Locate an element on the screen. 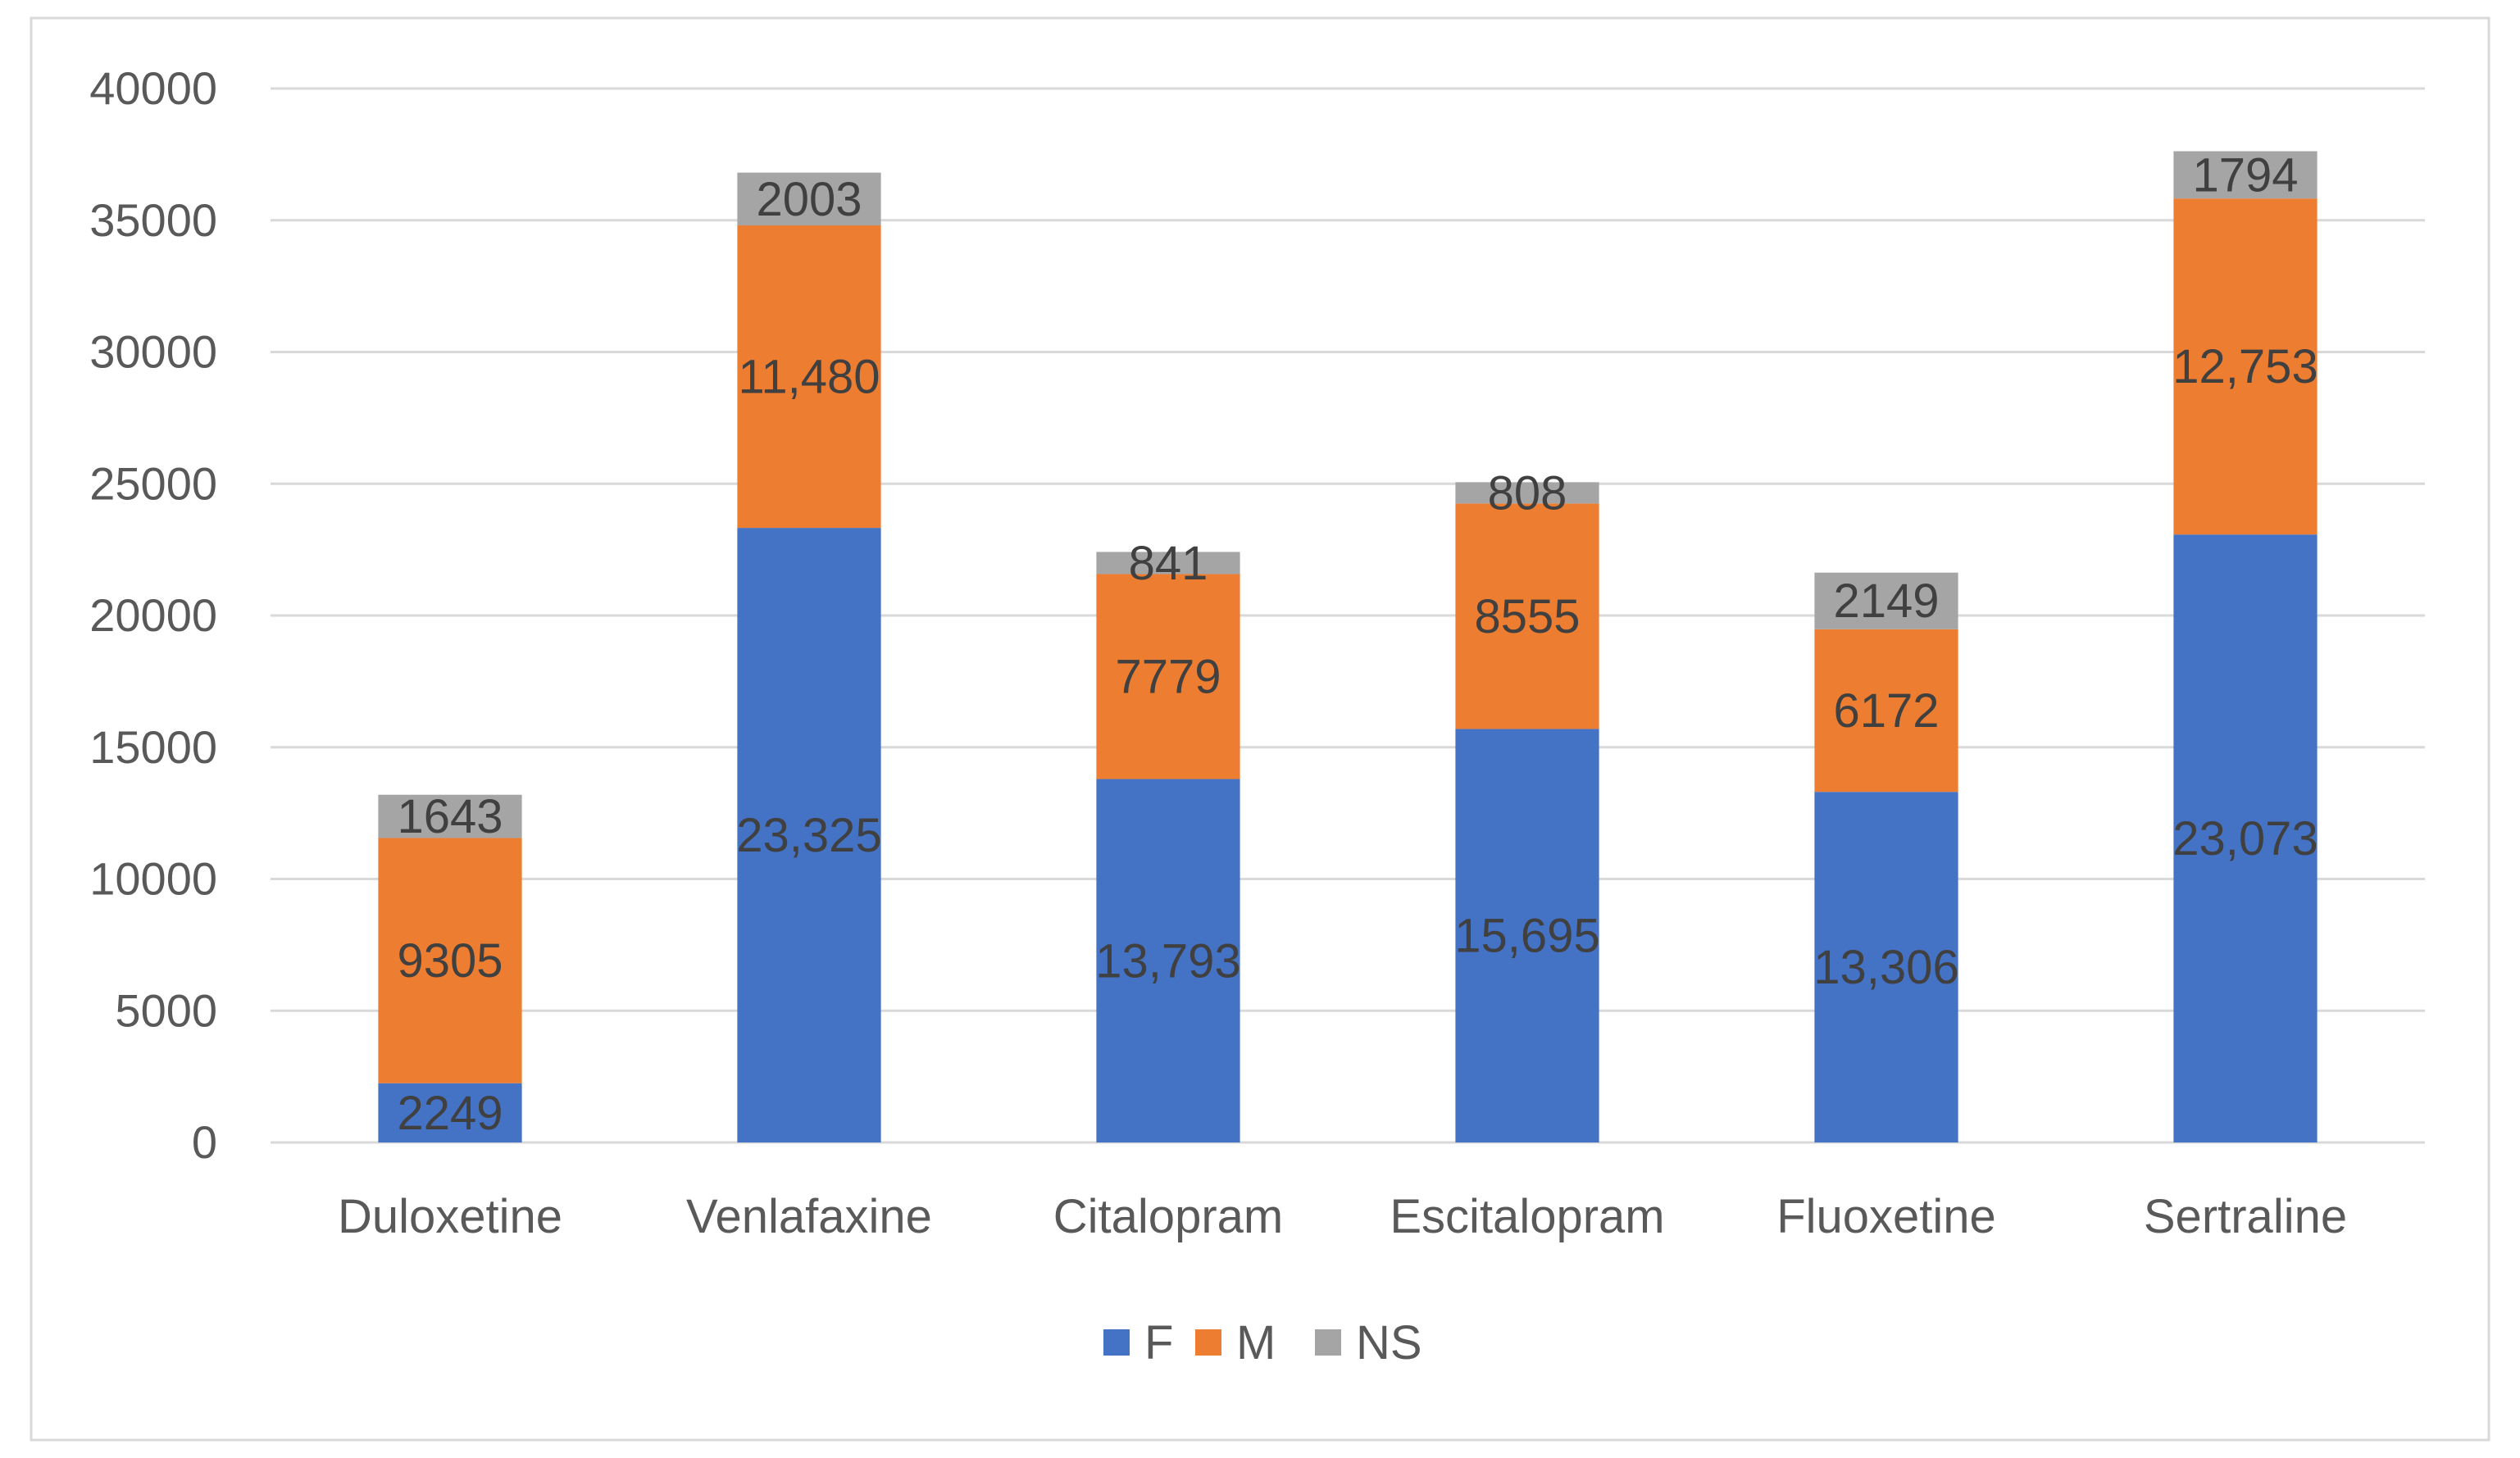 The height and width of the screenshot is (1458, 2520). data-label-escitalopram-ns: 808 is located at coordinates (1527, 493).